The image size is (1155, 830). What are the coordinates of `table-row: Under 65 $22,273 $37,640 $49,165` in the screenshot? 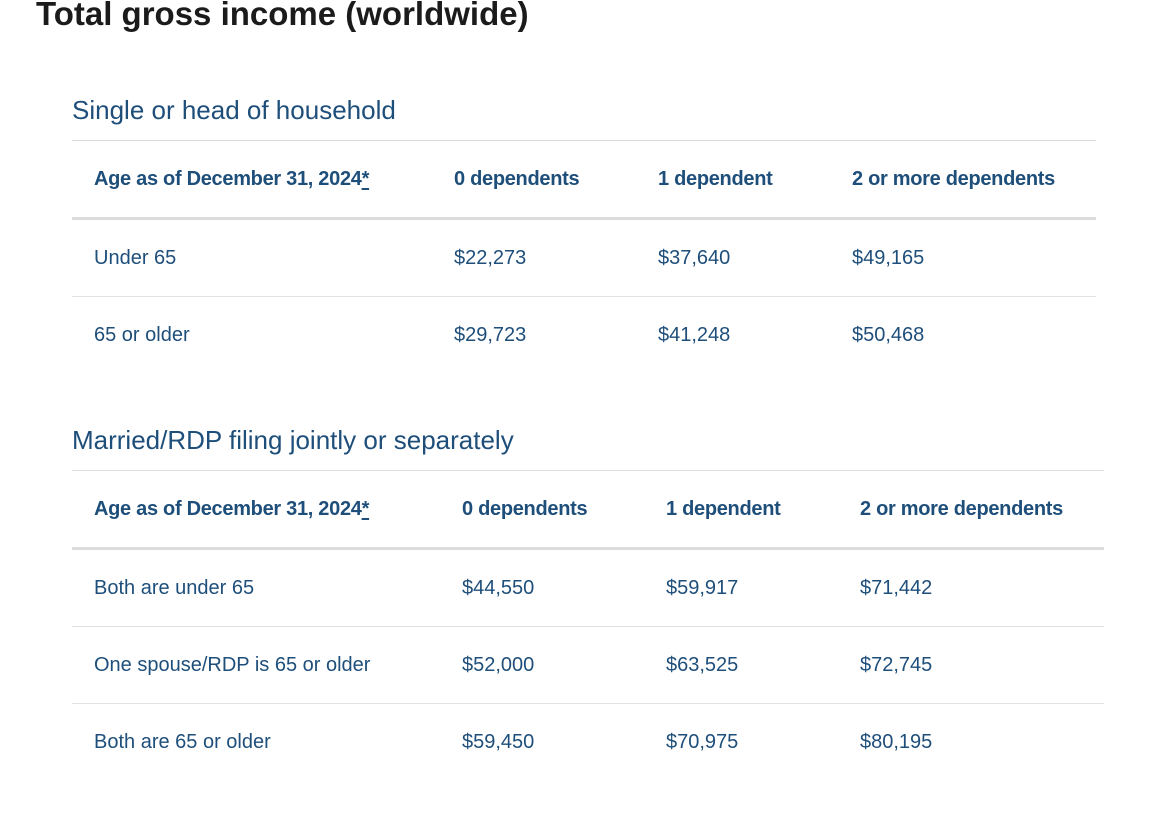 It's located at (584, 257).